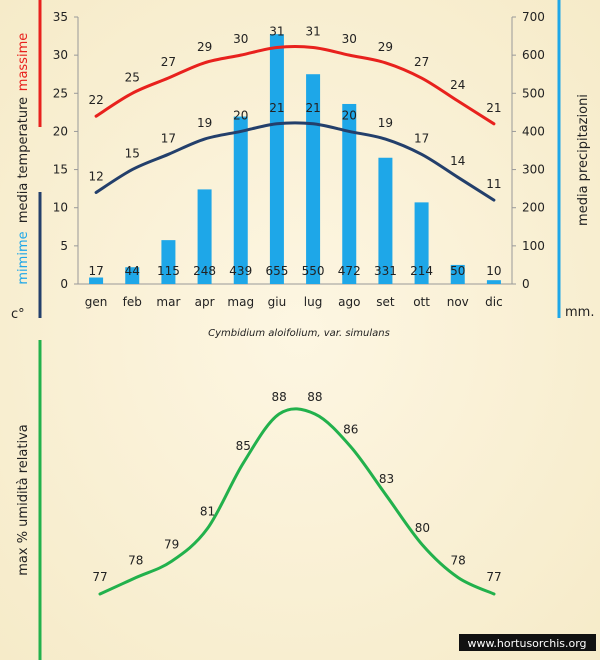 The width and height of the screenshot is (600, 660). I want to click on mimime-axis-label: mimime, so click(23, 257).